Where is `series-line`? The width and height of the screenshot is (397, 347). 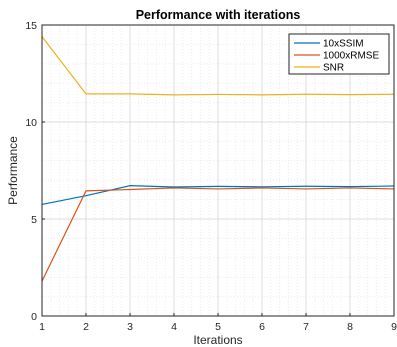 series-line is located at coordinates (218, 195).